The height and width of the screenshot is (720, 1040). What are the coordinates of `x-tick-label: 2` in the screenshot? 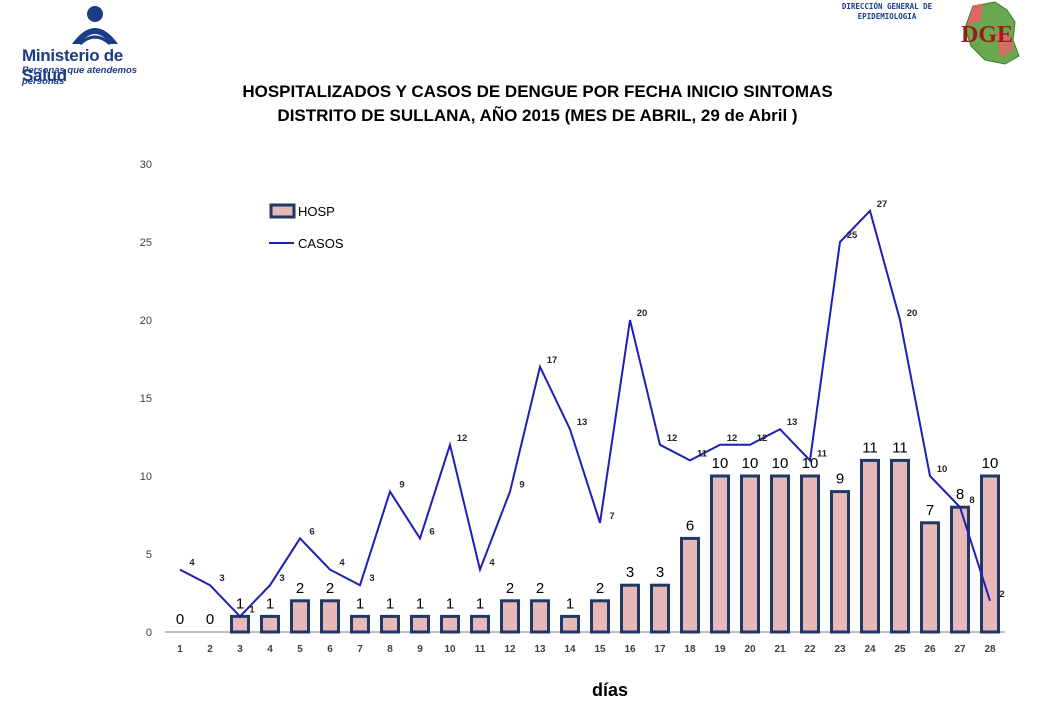 It's located at (210, 649).